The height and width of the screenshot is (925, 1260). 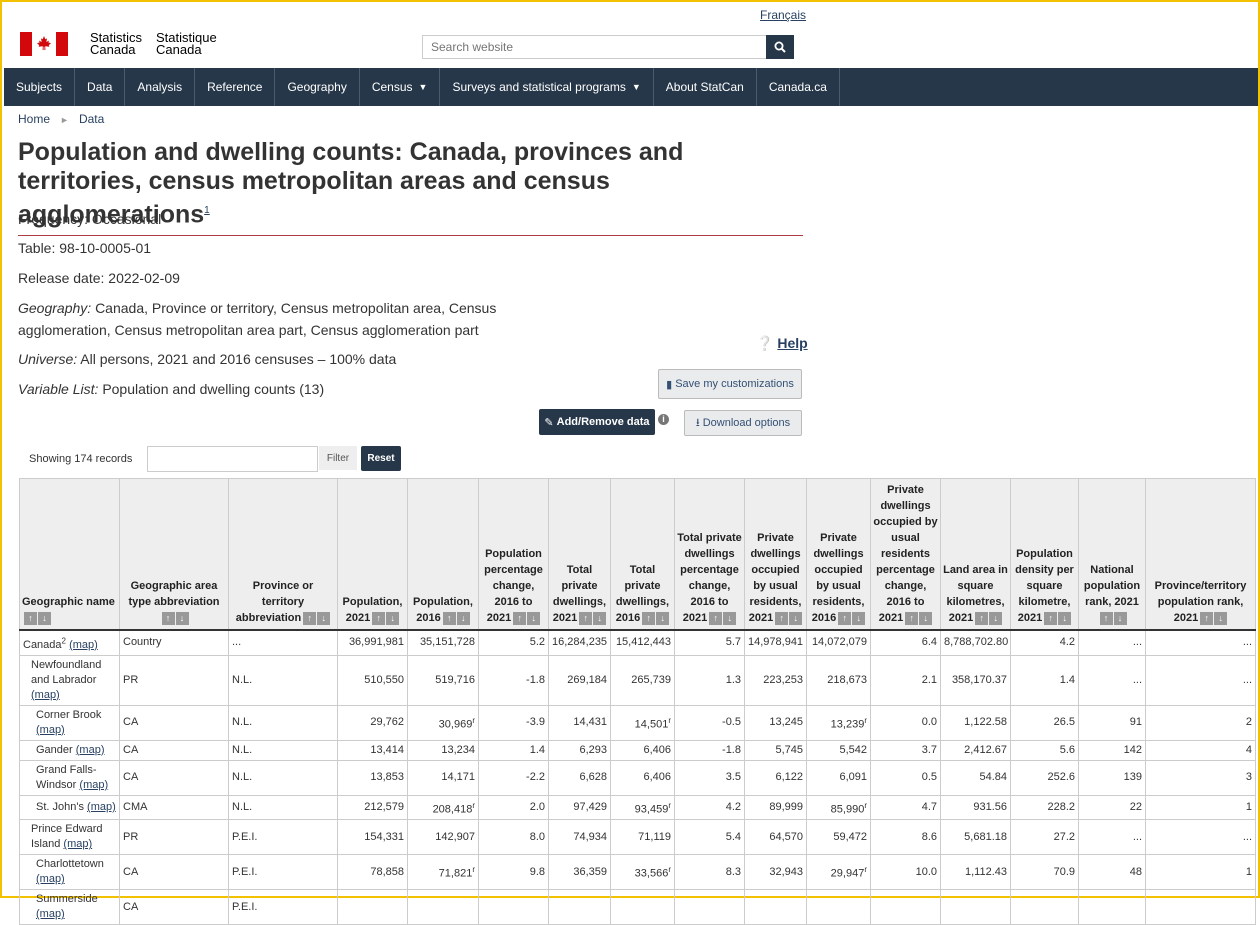 What do you see at coordinates (338, 458) in the screenshot?
I see `filter-button: Filter` at bounding box center [338, 458].